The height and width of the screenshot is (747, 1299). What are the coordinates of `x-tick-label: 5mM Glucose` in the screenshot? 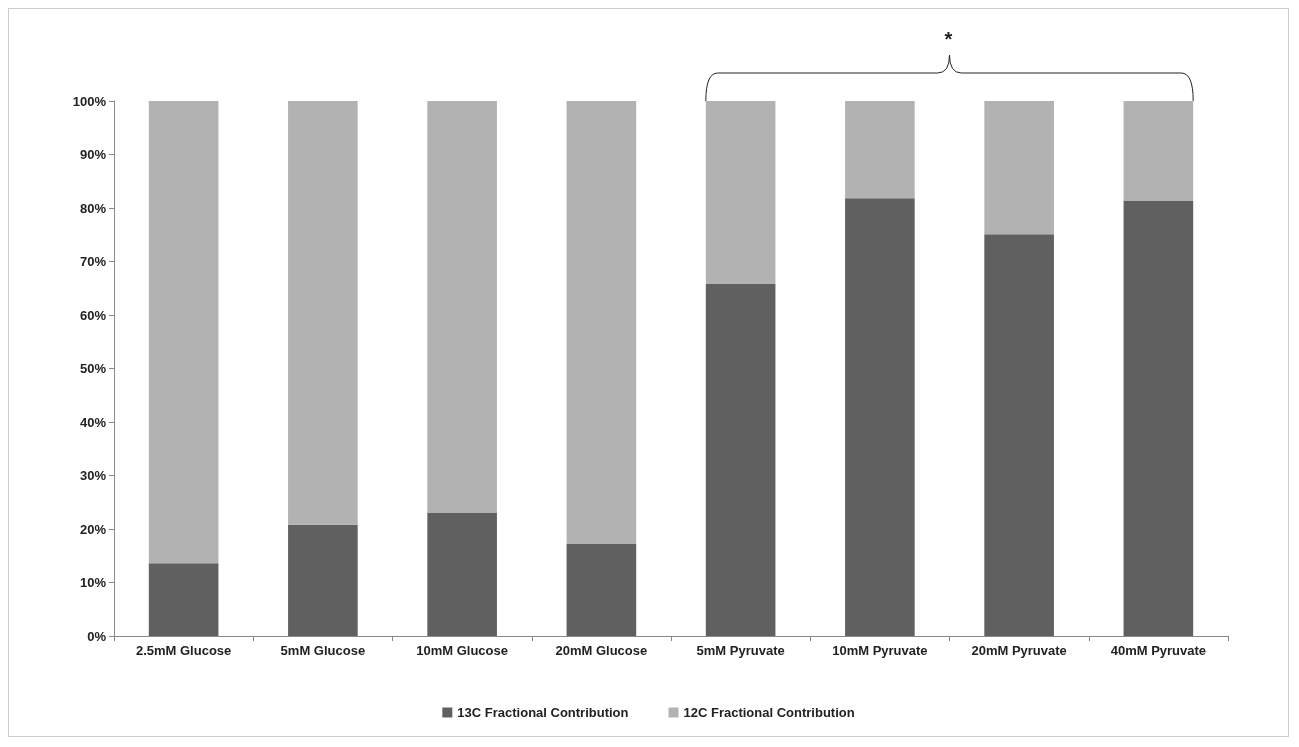 It's located at (323, 650).